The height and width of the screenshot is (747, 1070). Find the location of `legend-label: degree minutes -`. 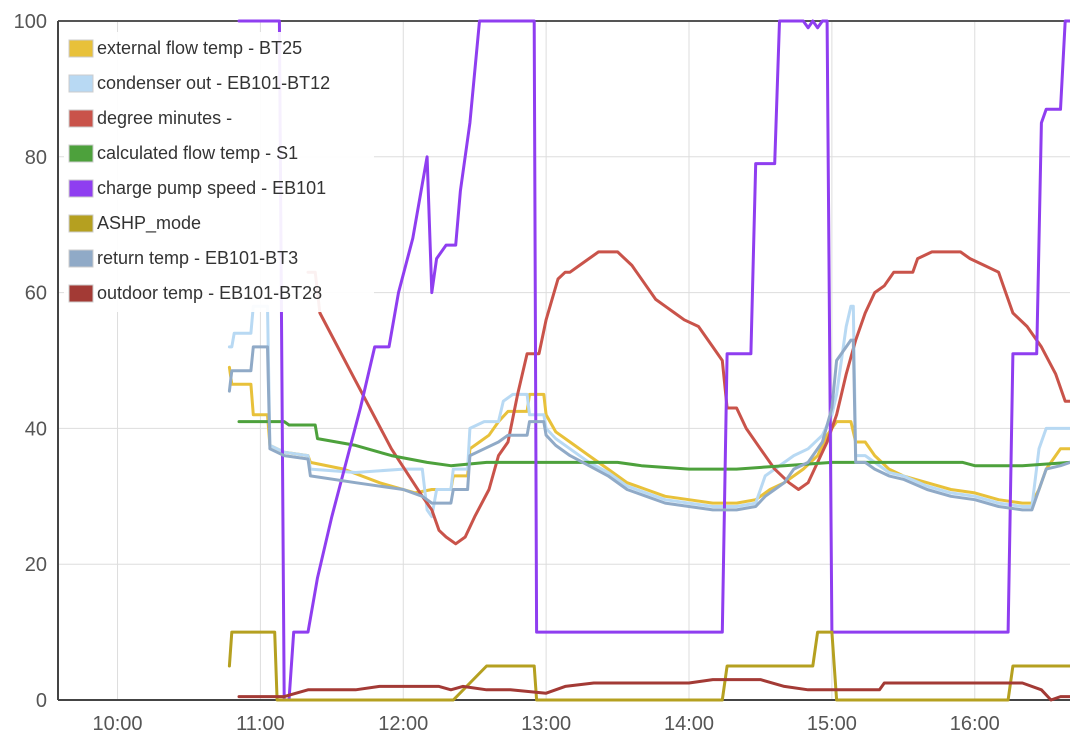

legend-label: degree minutes - is located at coordinates (164, 118).